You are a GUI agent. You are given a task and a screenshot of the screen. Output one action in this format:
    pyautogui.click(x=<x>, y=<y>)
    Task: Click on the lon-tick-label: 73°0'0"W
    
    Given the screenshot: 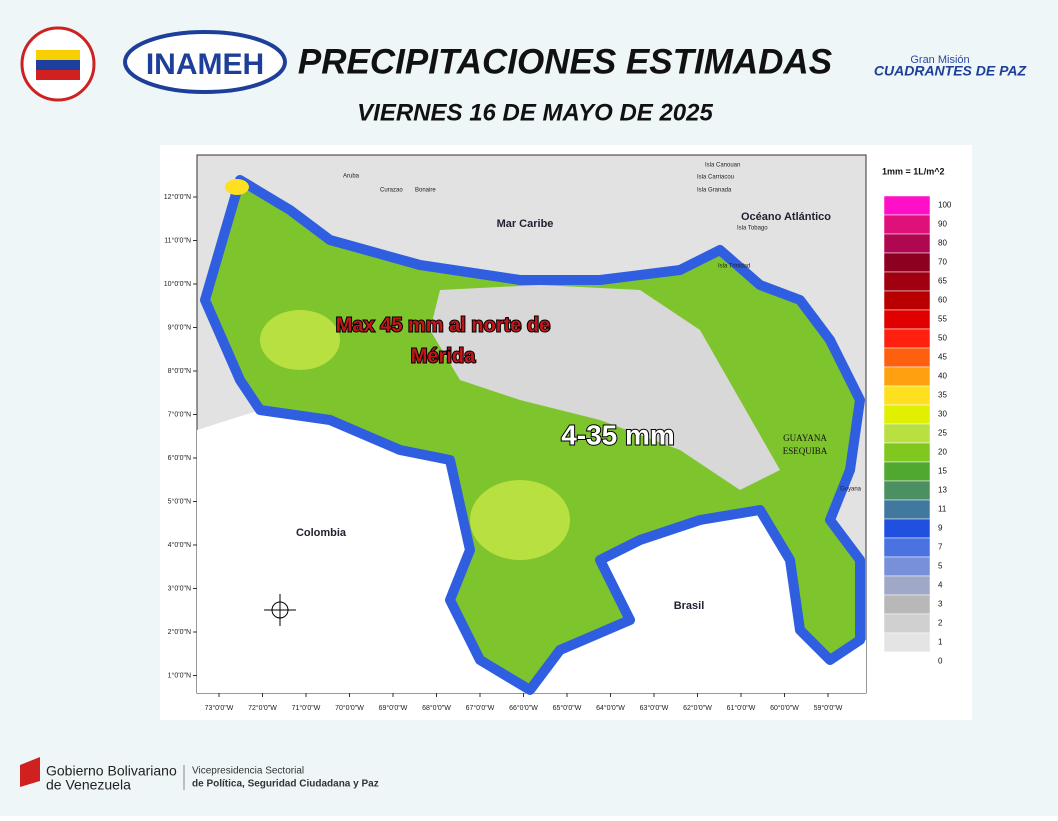 What is the action you would take?
    pyautogui.click(x=219, y=708)
    